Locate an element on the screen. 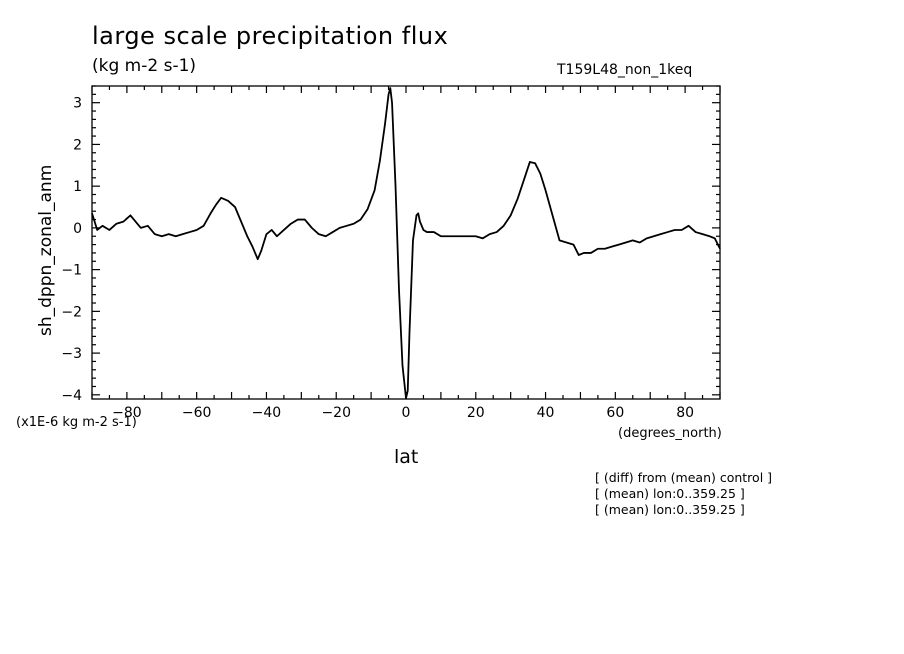 The height and width of the screenshot is (654, 904). x-tick-label: −20 is located at coordinates (336, 413).